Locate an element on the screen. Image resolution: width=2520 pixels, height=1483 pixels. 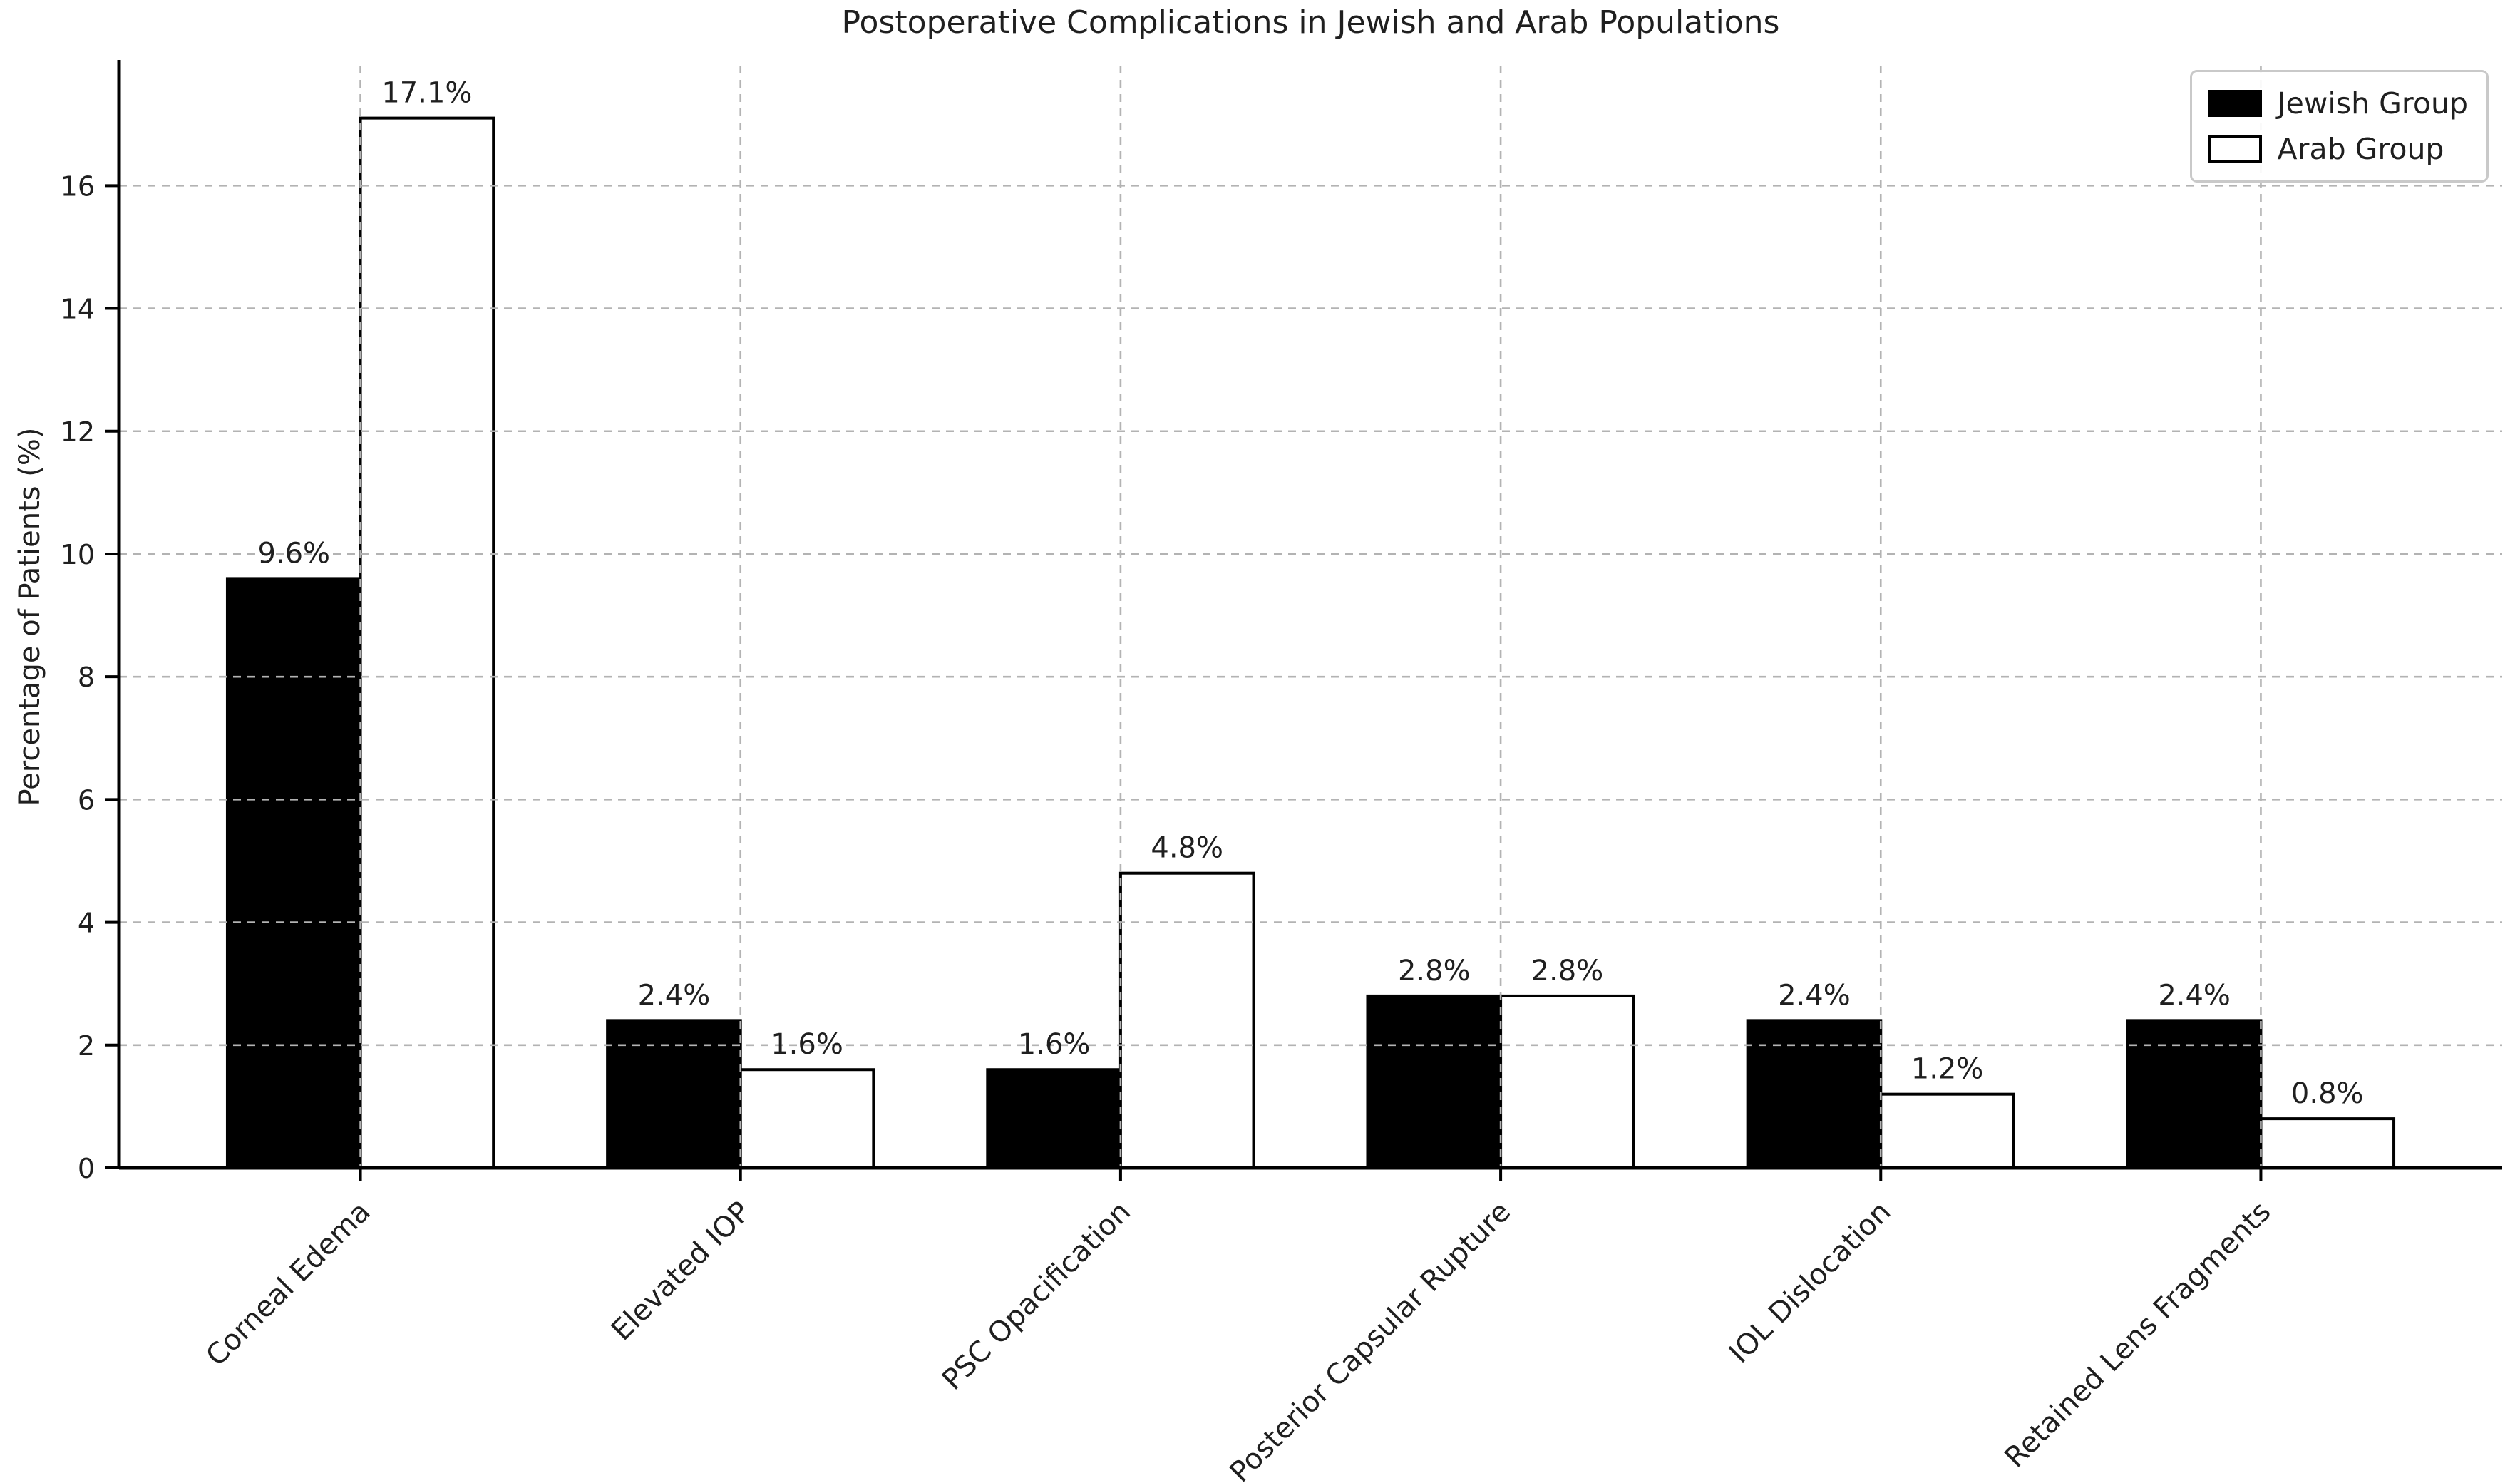
legend-entry-jewish: Jewish Group is located at coordinates (2337, 103).